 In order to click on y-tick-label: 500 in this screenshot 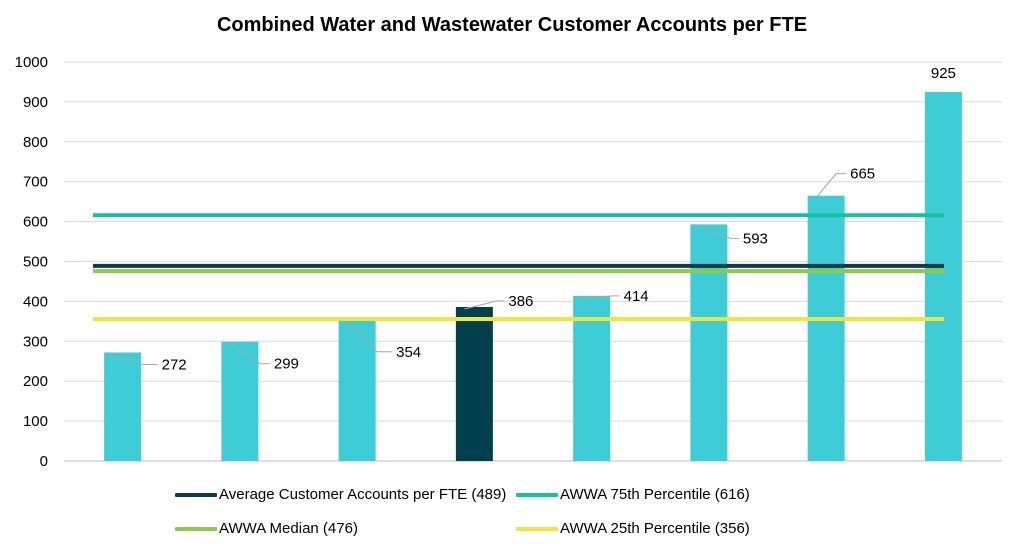, I will do `click(35, 262)`.